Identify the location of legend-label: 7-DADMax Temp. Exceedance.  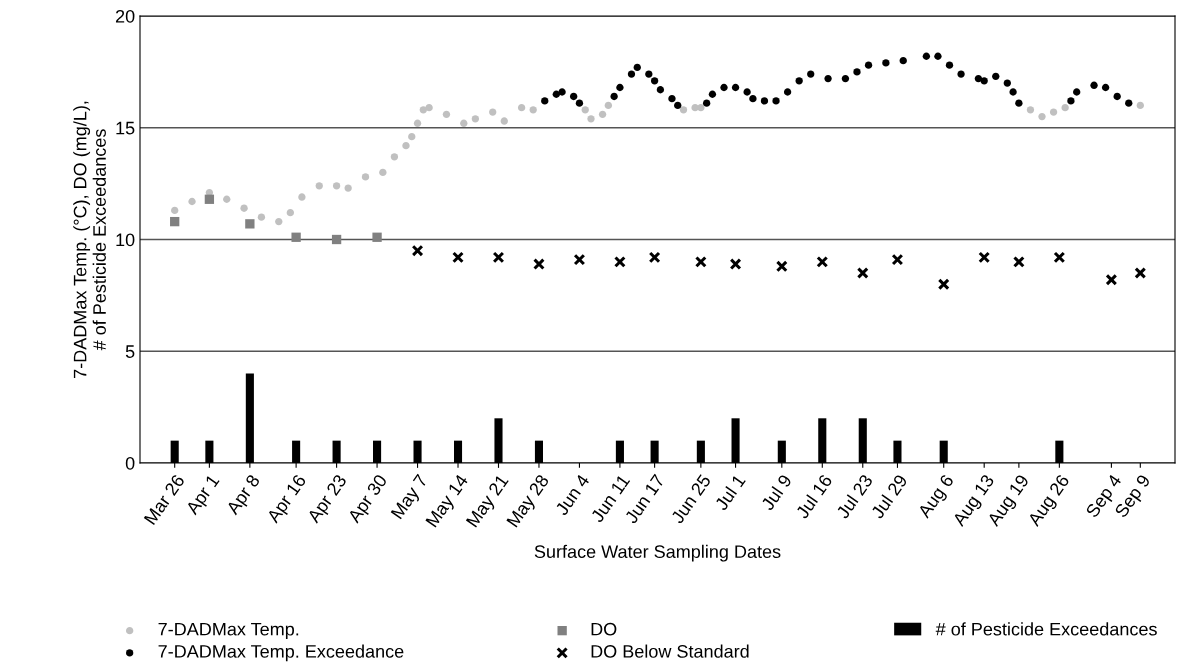
(281, 653).